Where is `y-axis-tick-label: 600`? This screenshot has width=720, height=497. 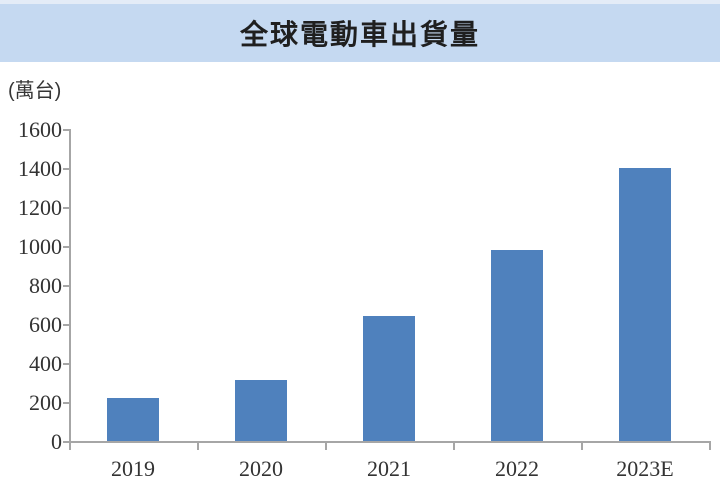 y-axis-tick-label: 600 is located at coordinates (45, 324).